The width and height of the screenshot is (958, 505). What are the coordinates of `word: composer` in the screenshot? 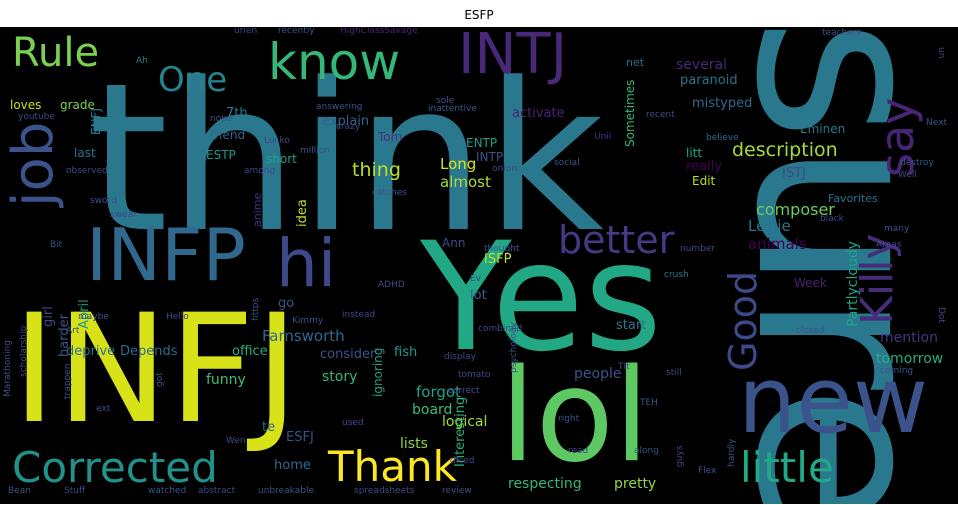 It's located at (795, 209).